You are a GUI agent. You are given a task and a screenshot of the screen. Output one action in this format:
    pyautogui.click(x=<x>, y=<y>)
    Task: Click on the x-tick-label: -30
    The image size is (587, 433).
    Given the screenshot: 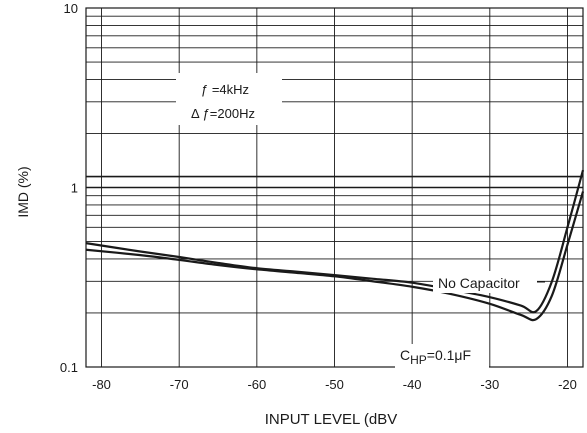 What is the action you would take?
    pyautogui.click(x=489, y=384)
    